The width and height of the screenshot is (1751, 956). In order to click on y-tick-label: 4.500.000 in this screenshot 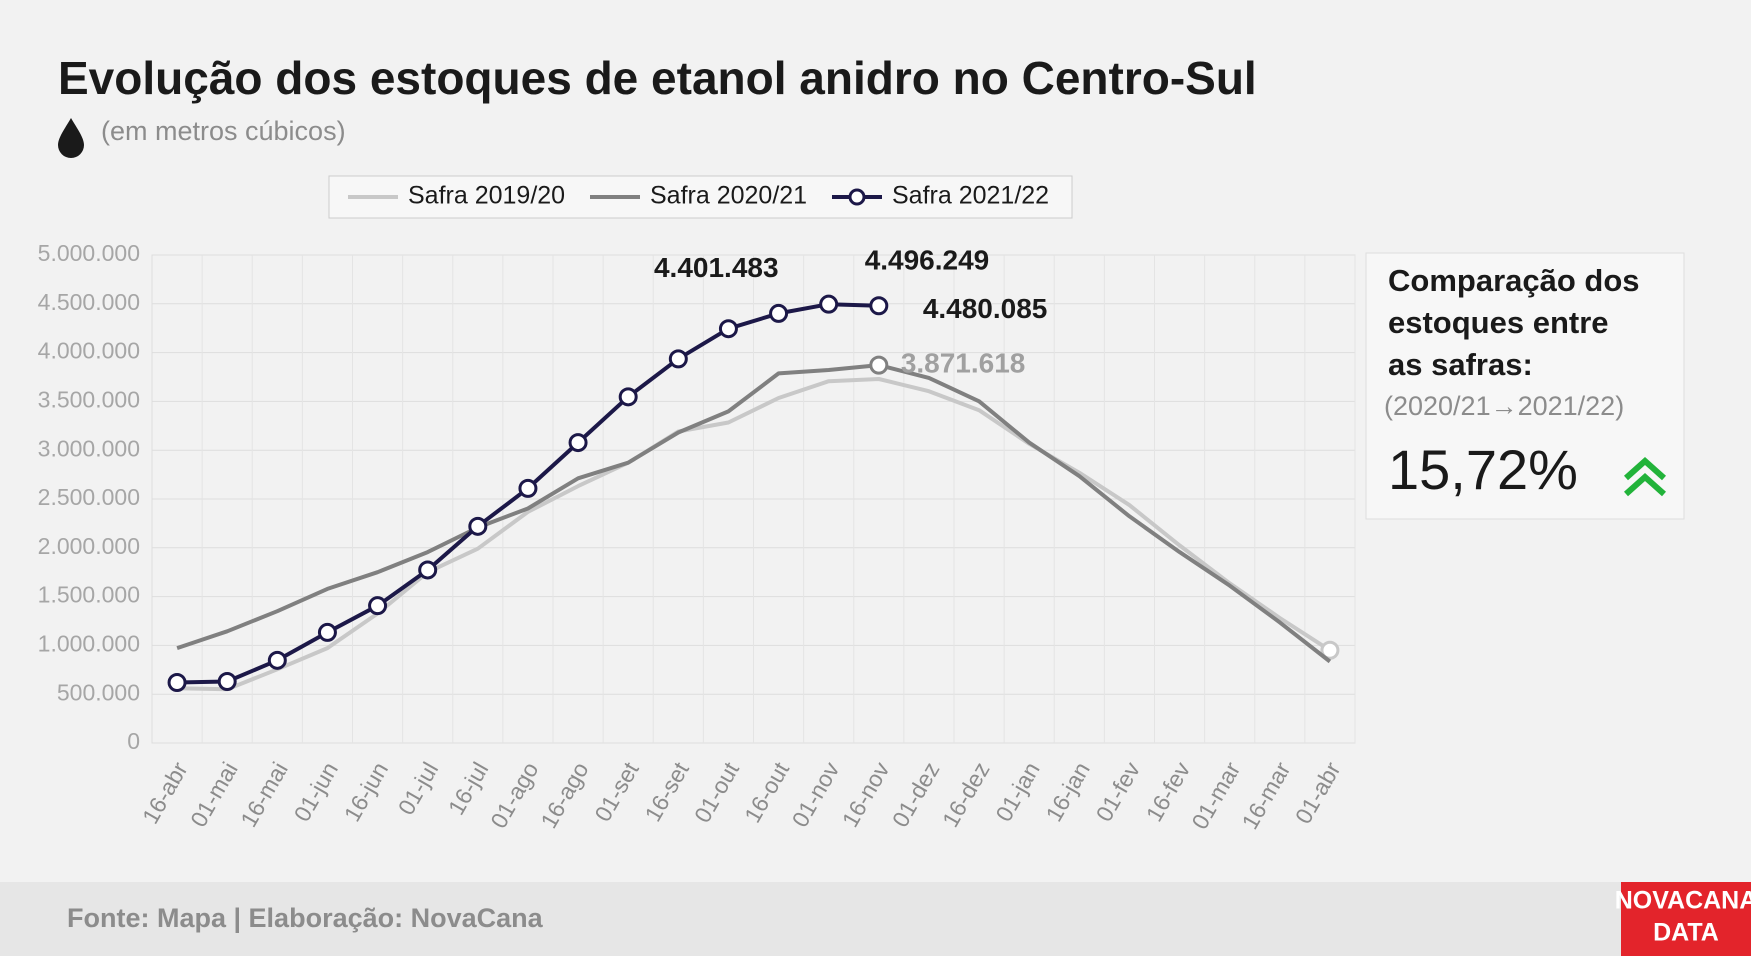, I will do `click(89, 302)`.